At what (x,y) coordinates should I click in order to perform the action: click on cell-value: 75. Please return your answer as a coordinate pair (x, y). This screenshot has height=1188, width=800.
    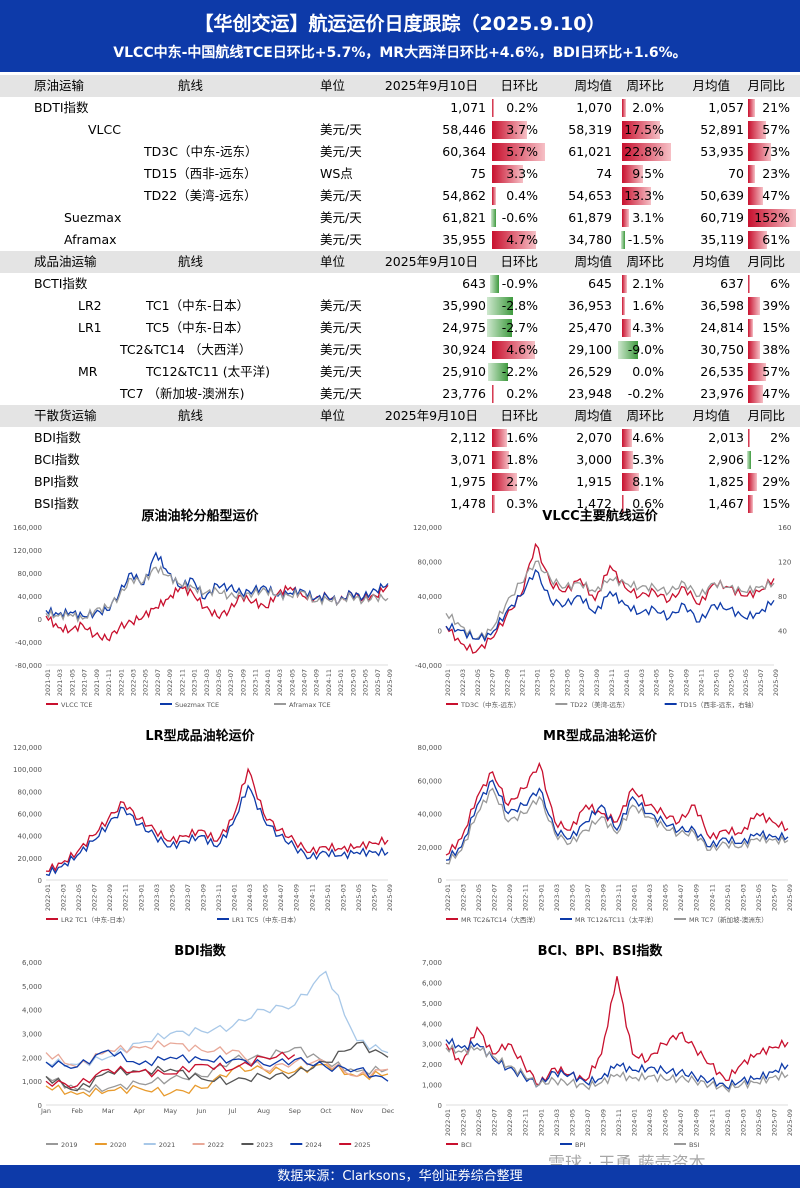
    Looking at the image, I should click on (478, 173).